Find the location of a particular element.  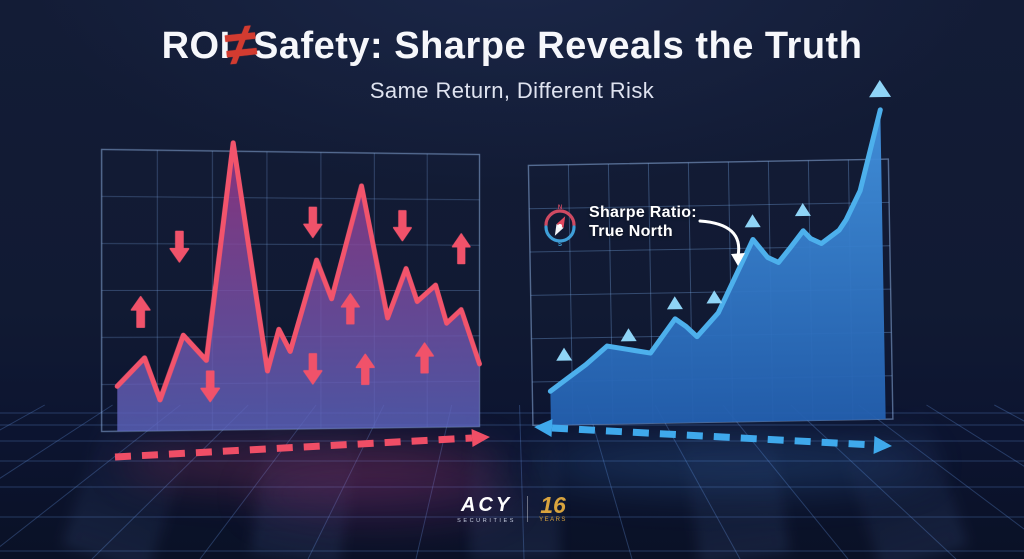

compass-icon: N S is located at coordinates (560, 226).